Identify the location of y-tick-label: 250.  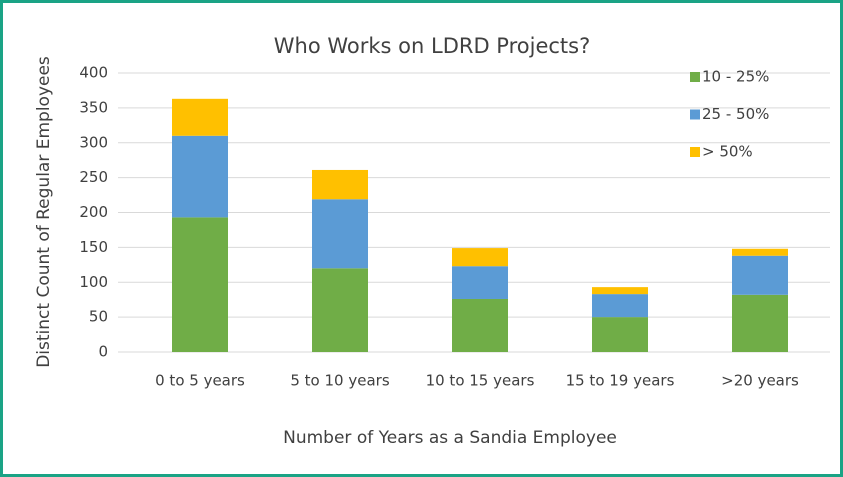
(93, 177).